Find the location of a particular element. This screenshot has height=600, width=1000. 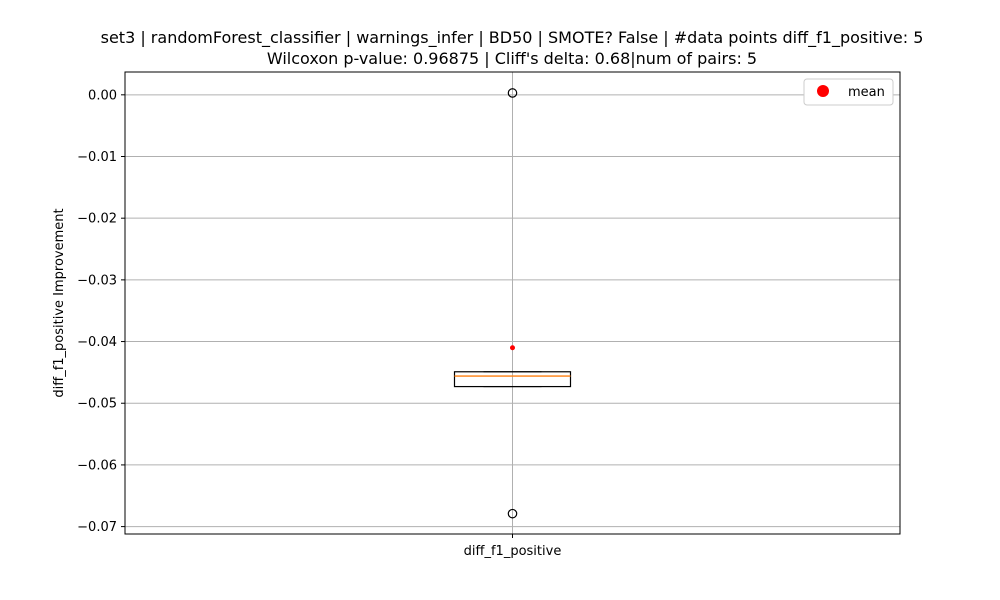

legend-mean-label: mean is located at coordinates (866, 92).